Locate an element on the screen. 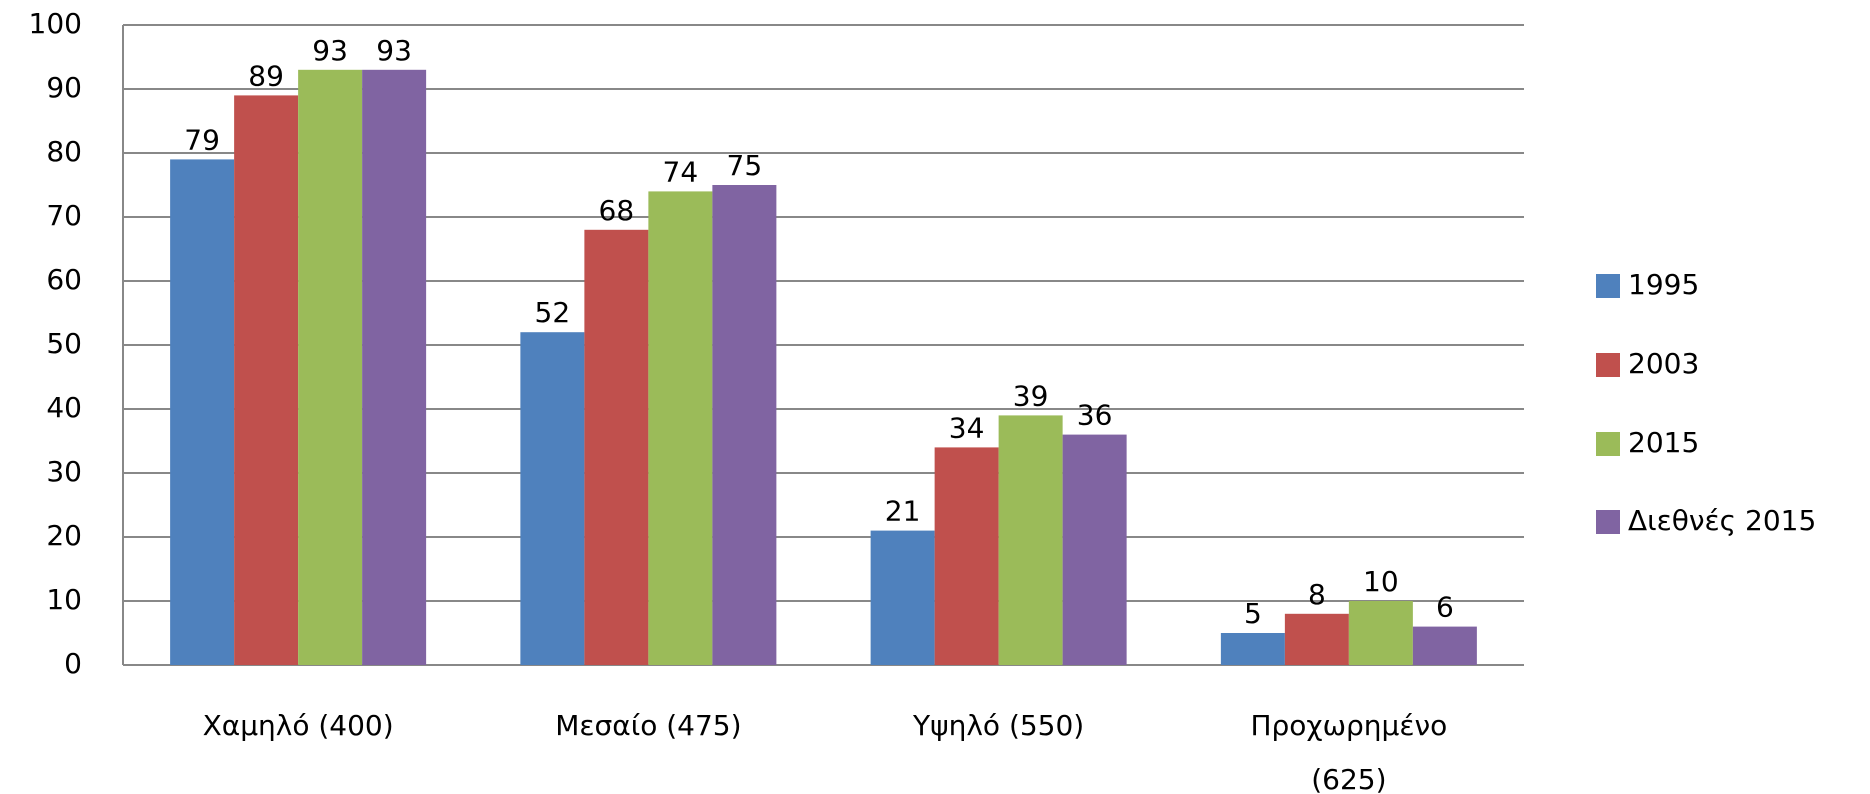 The height and width of the screenshot is (794, 1870). data-label: 75 is located at coordinates (745, 165).